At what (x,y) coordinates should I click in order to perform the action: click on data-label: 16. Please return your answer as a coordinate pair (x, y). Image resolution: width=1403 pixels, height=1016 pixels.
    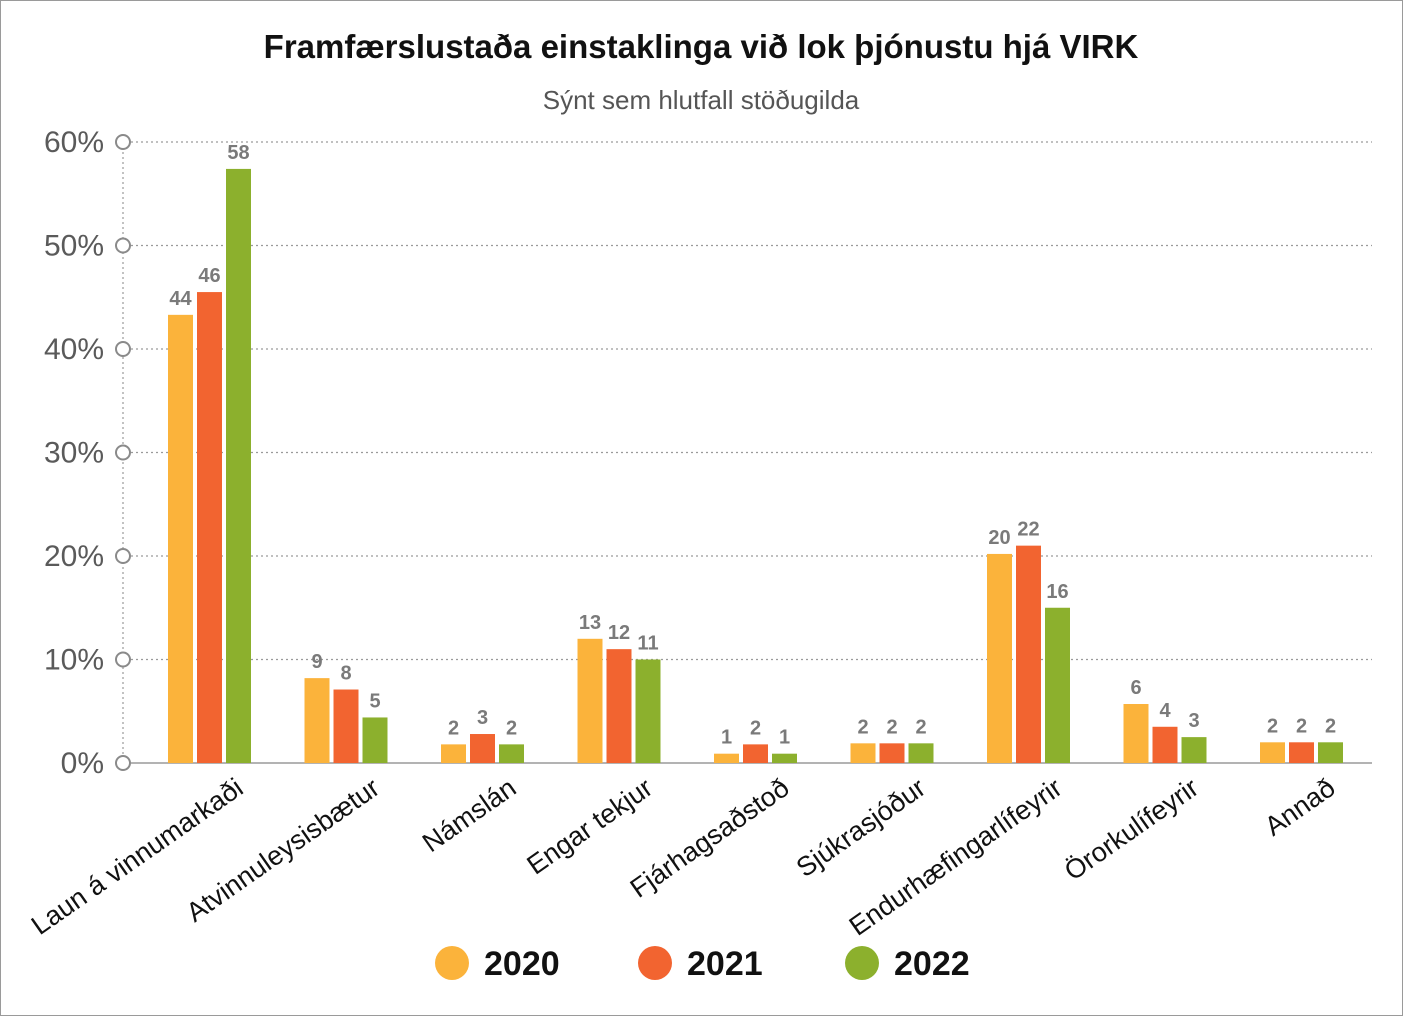
    Looking at the image, I should click on (1057, 592).